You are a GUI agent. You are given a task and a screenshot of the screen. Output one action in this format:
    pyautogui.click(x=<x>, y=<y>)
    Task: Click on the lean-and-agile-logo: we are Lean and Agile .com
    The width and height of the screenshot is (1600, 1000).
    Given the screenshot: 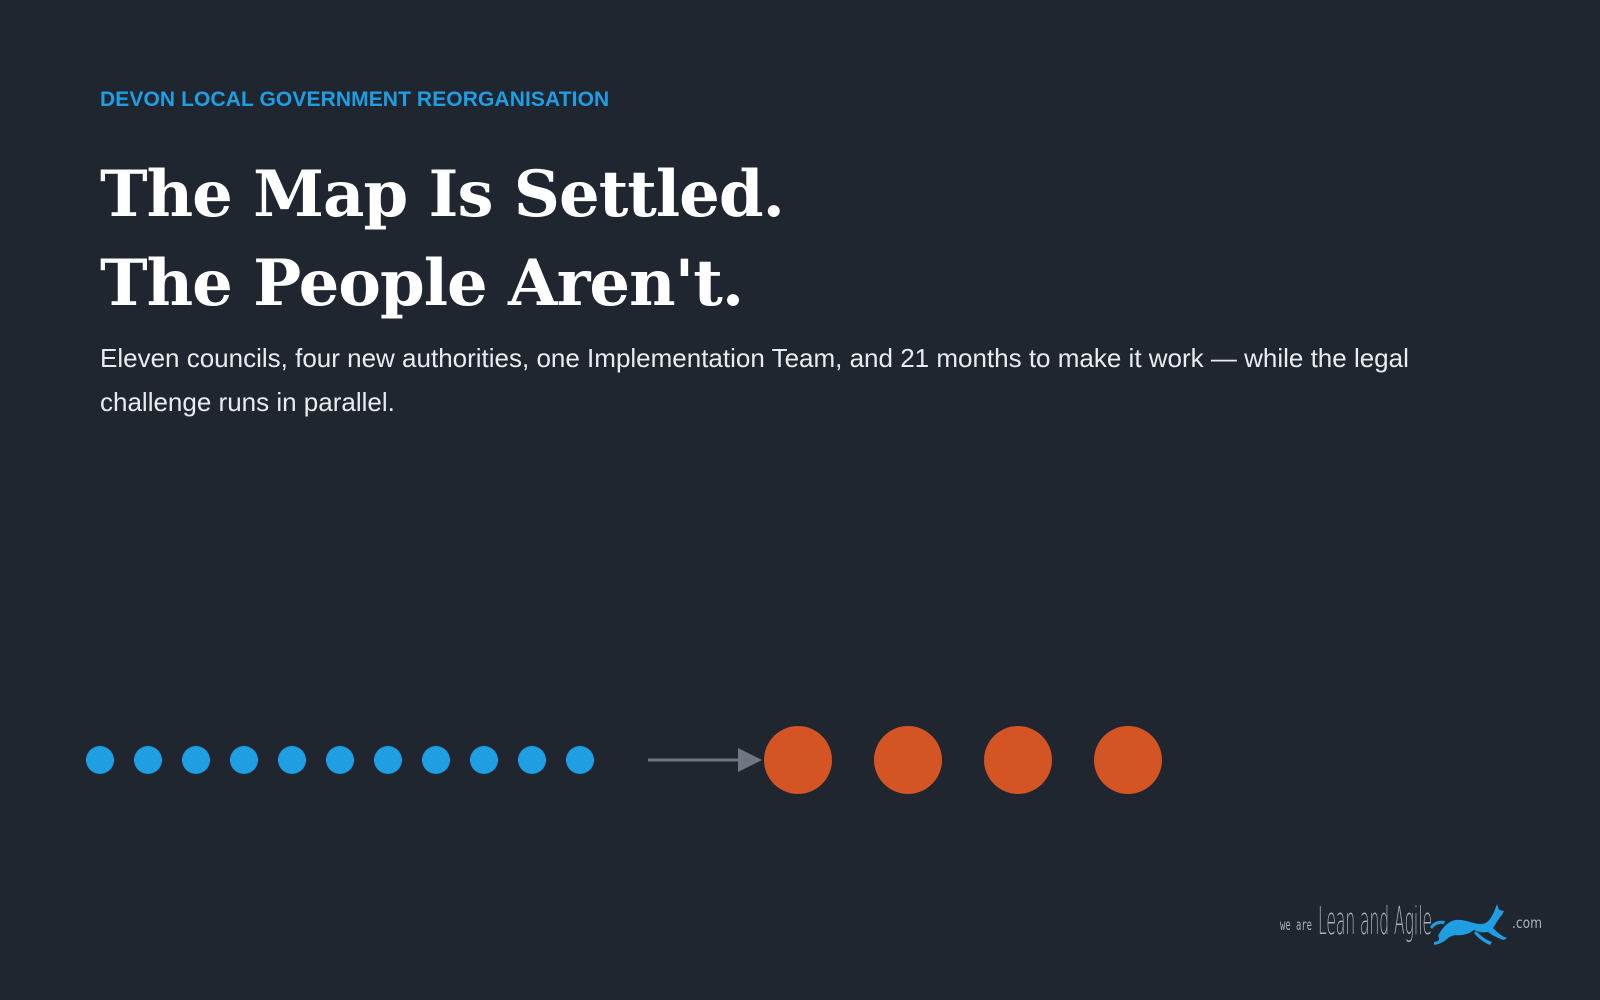 What is the action you would take?
    pyautogui.click(x=1411, y=922)
    